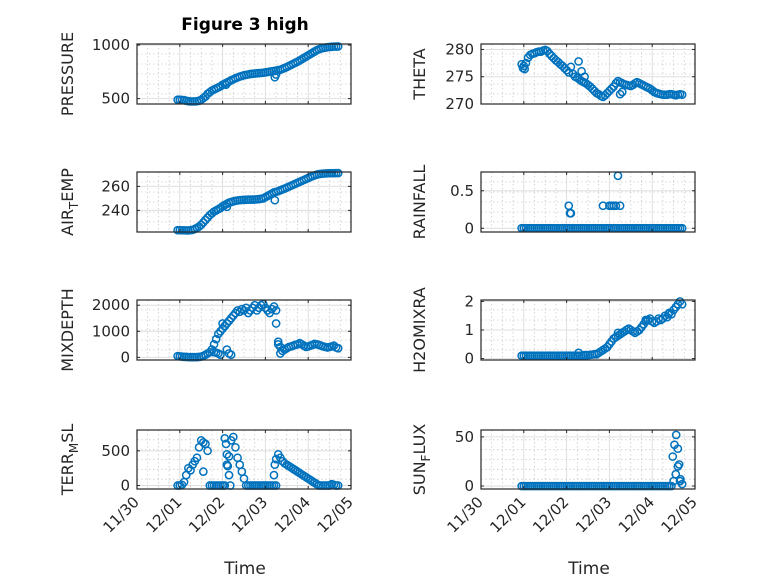 This screenshot has width=778, height=583. I want to click on x-axis-label-left: Time, so click(244, 569).